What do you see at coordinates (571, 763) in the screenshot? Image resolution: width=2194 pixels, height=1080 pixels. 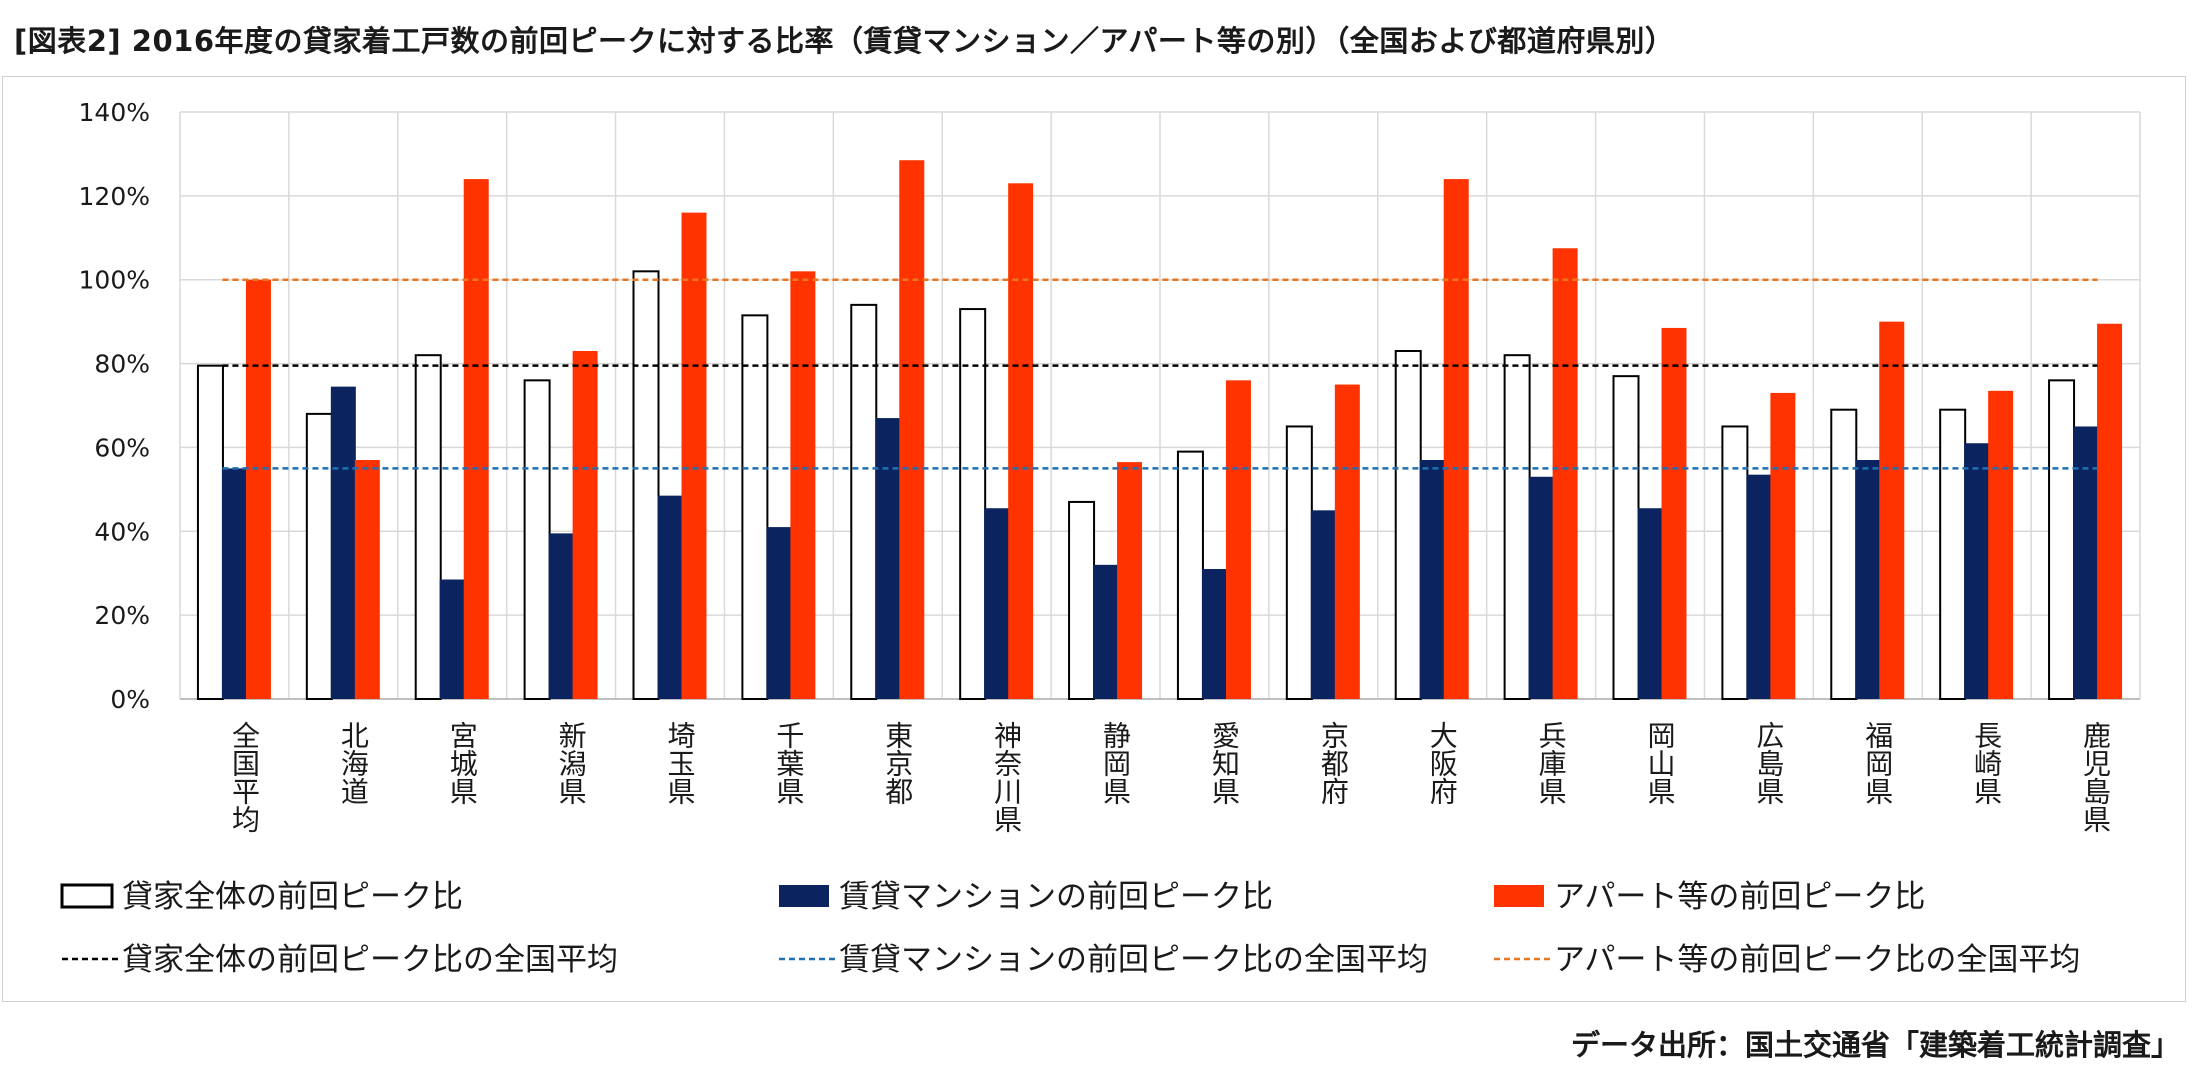 I see `category-label: 新潟県` at bounding box center [571, 763].